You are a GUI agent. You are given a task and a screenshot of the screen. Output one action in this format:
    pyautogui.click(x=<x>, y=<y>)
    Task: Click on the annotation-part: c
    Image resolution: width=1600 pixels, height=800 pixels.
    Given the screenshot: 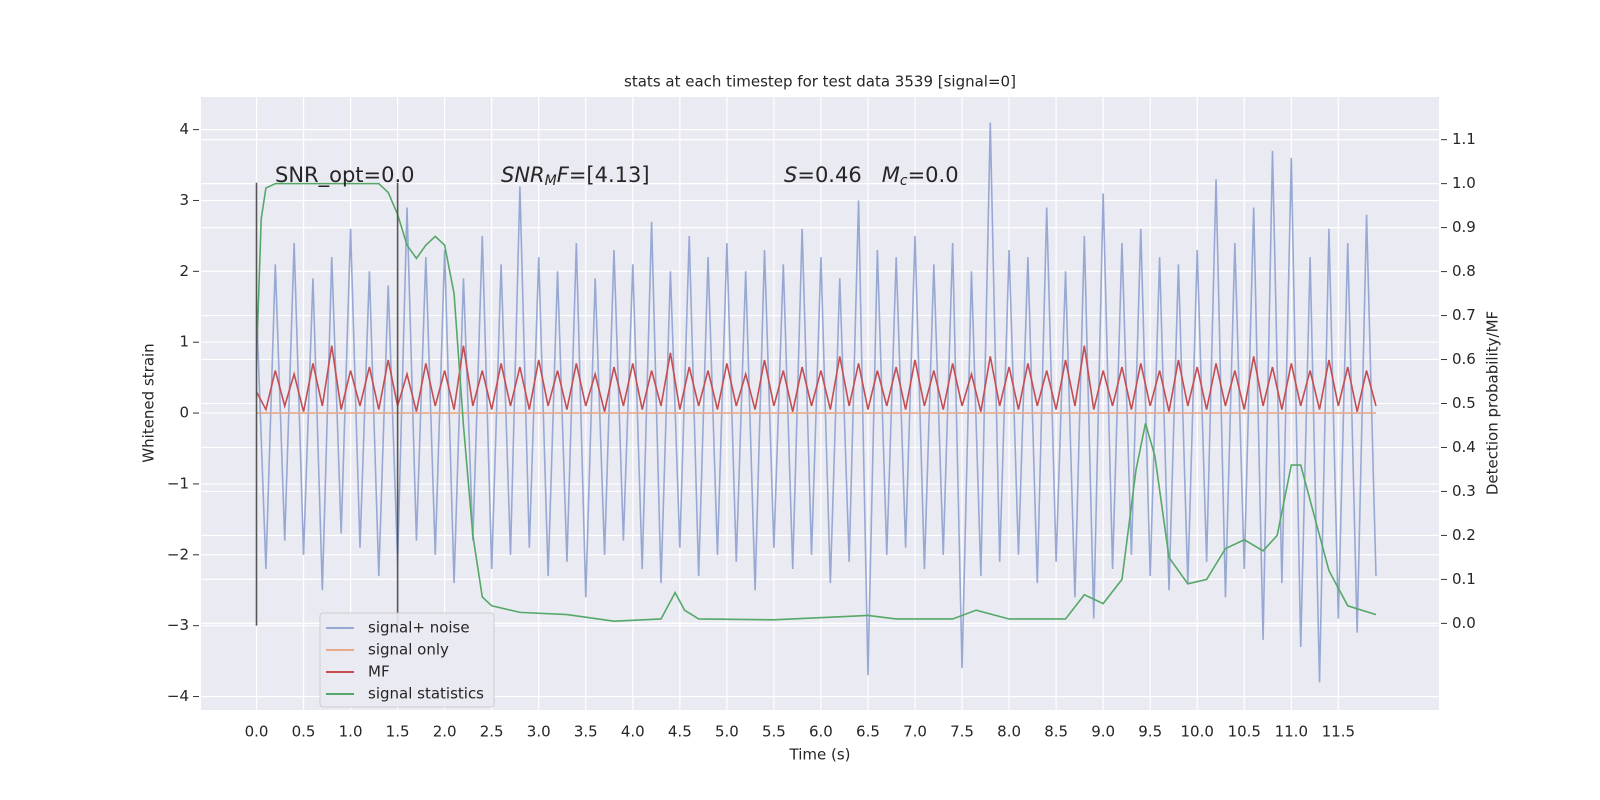 What is the action you would take?
    pyautogui.click(x=904, y=181)
    